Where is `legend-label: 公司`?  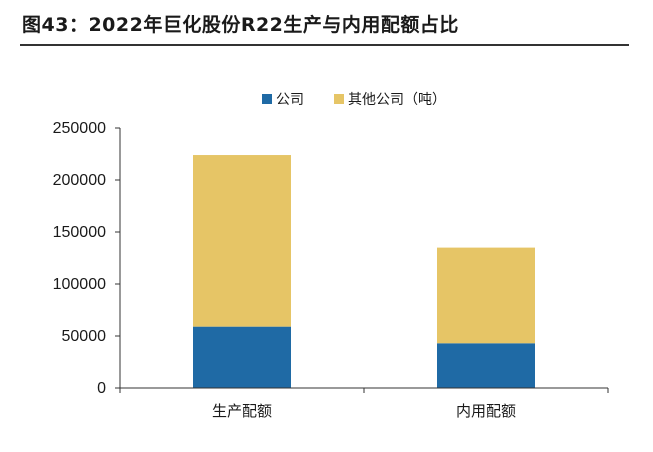
legend-label: 公司 is located at coordinates (290, 100).